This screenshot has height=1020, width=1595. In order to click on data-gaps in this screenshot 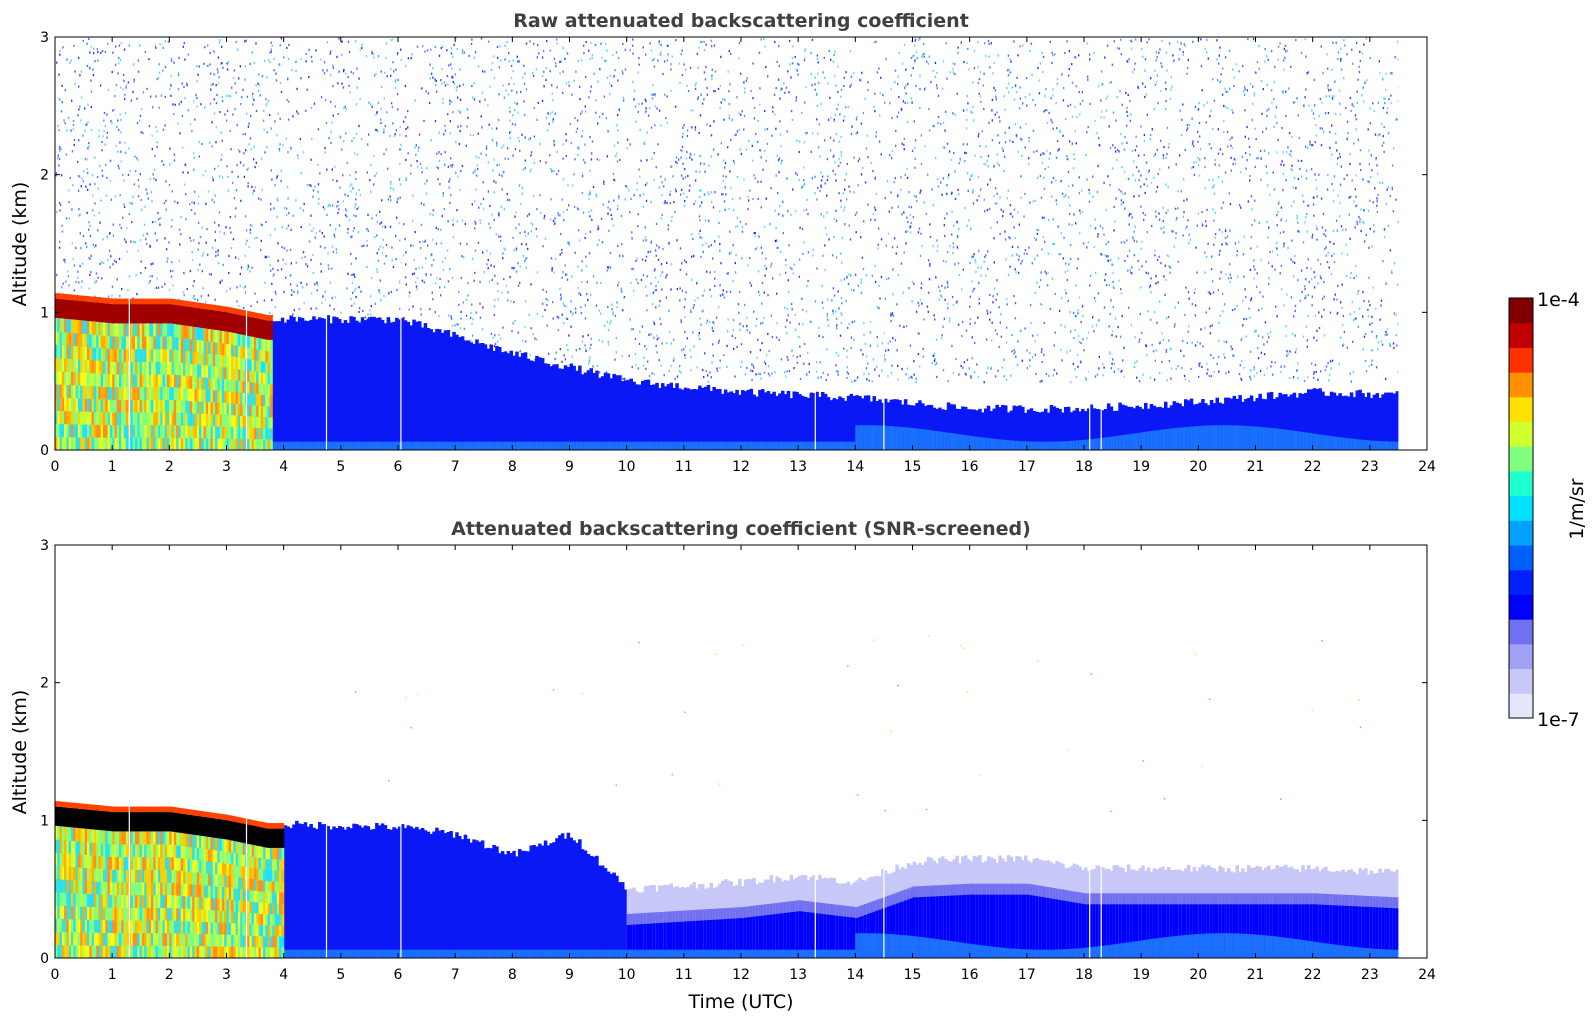, I will do `click(615, 343)`.